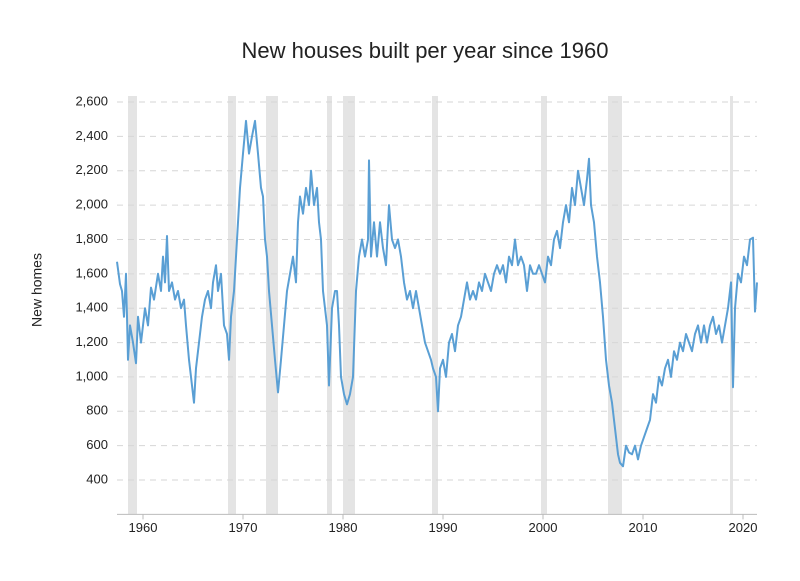 The height and width of the screenshot is (581, 800). Describe the element at coordinates (91, 375) in the screenshot. I see `y-tick-label: 1,000` at that location.